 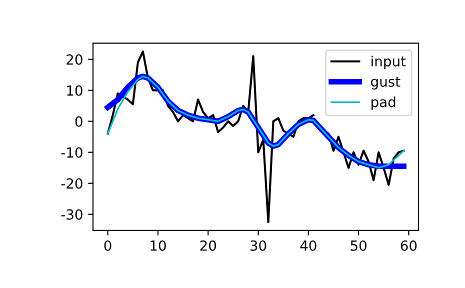 I want to click on y-tick-label: -20, so click(x=71, y=183).